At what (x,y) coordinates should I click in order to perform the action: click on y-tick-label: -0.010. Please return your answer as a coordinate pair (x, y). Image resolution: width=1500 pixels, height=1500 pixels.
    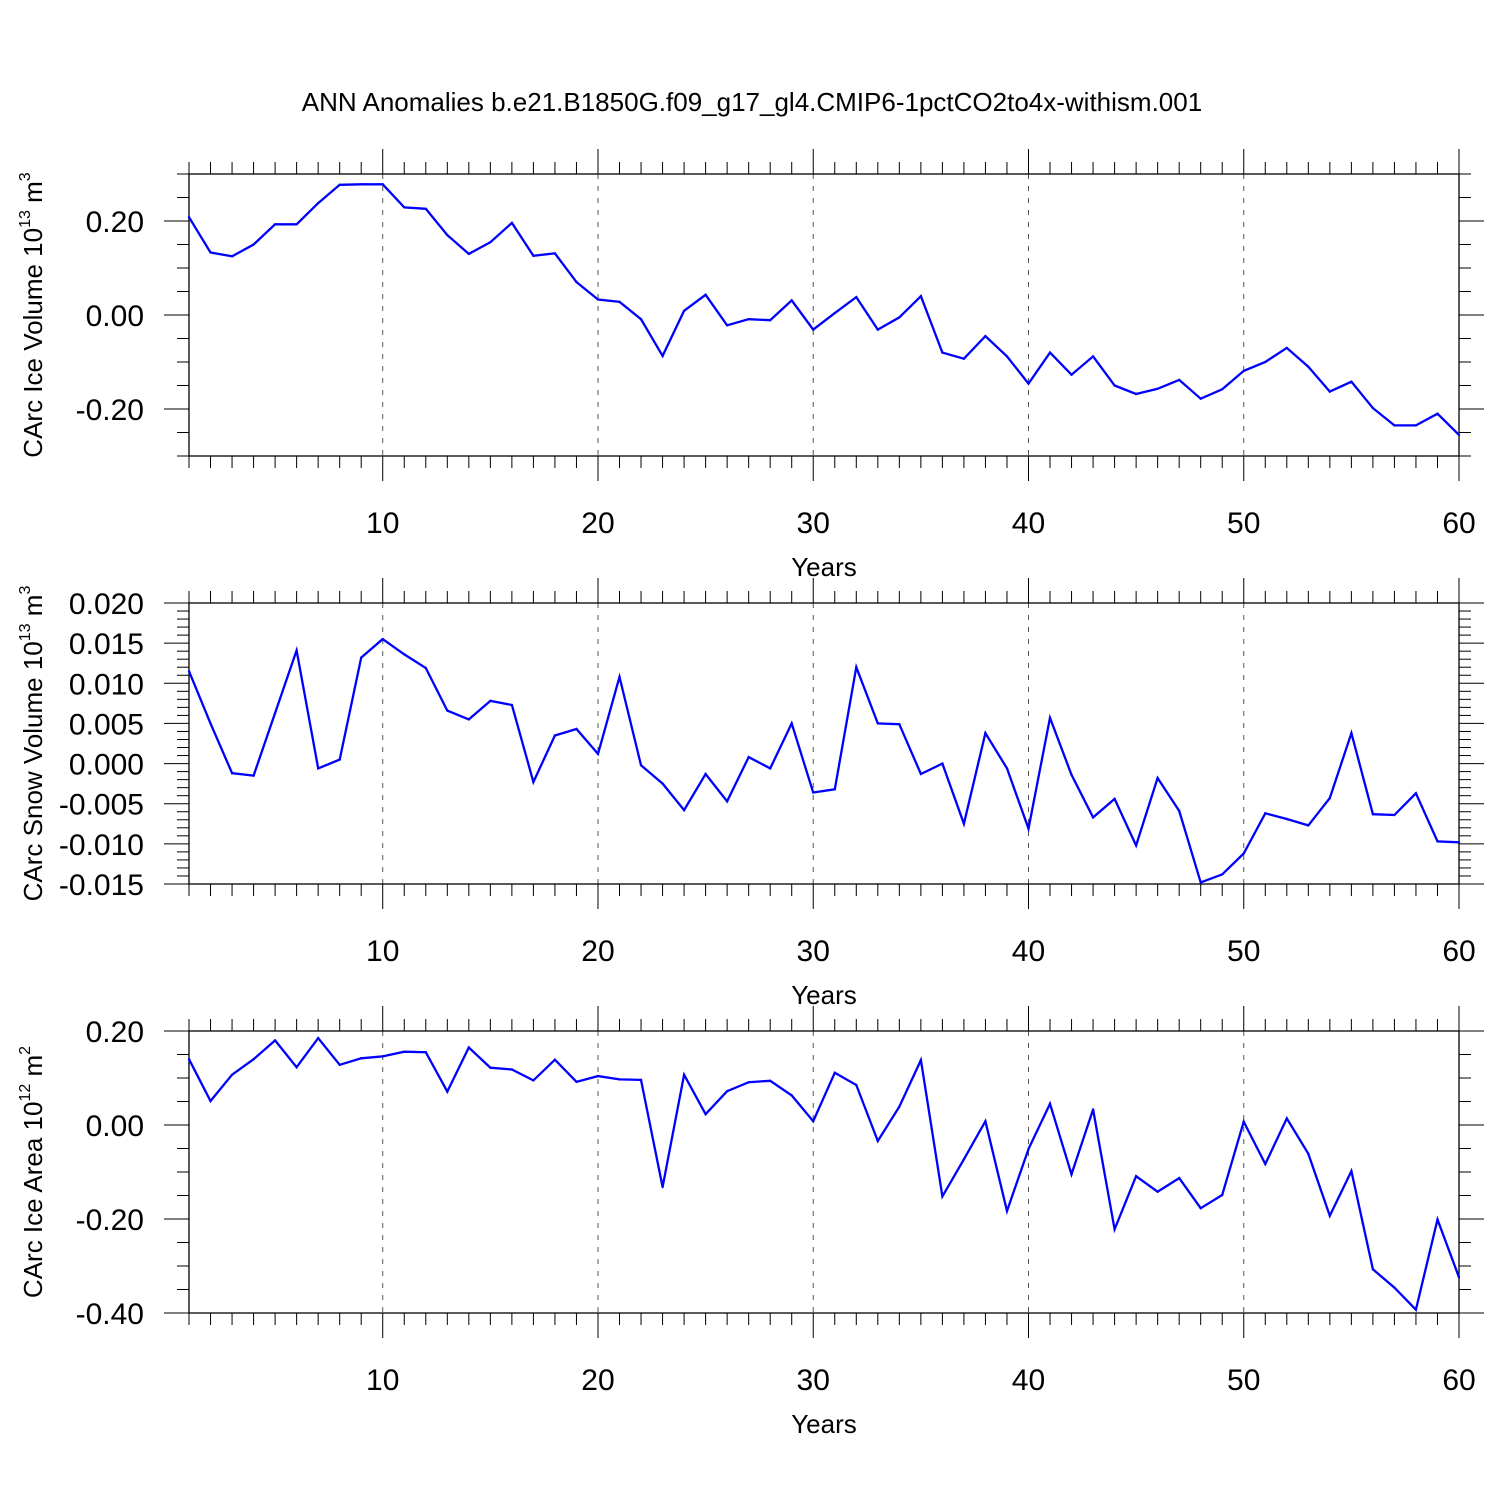
    Looking at the image, I should click on (101, 845).